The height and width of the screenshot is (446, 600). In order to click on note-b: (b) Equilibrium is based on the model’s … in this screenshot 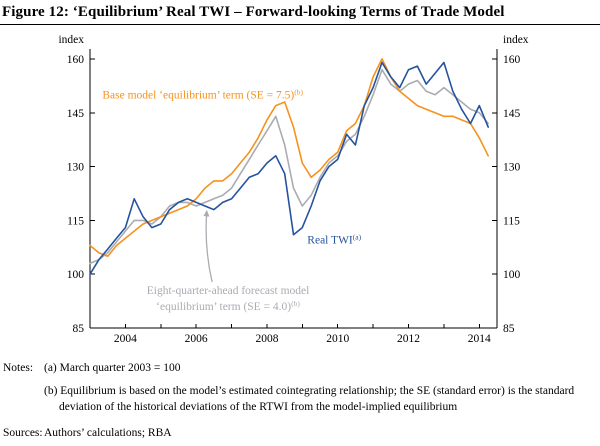, I will do `click(309, 399)`.